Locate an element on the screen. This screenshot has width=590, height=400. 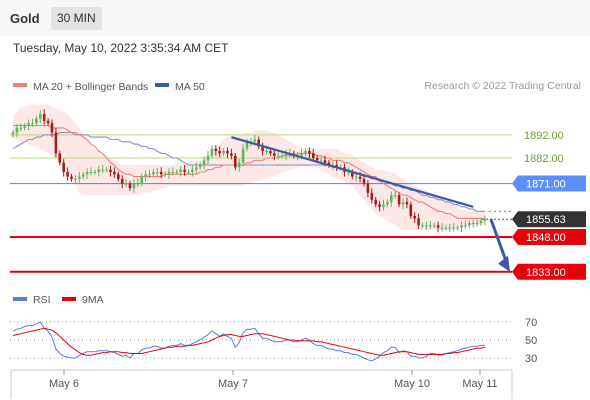
timeframe-button: 30 MIN is located at coordinates (76, 18).